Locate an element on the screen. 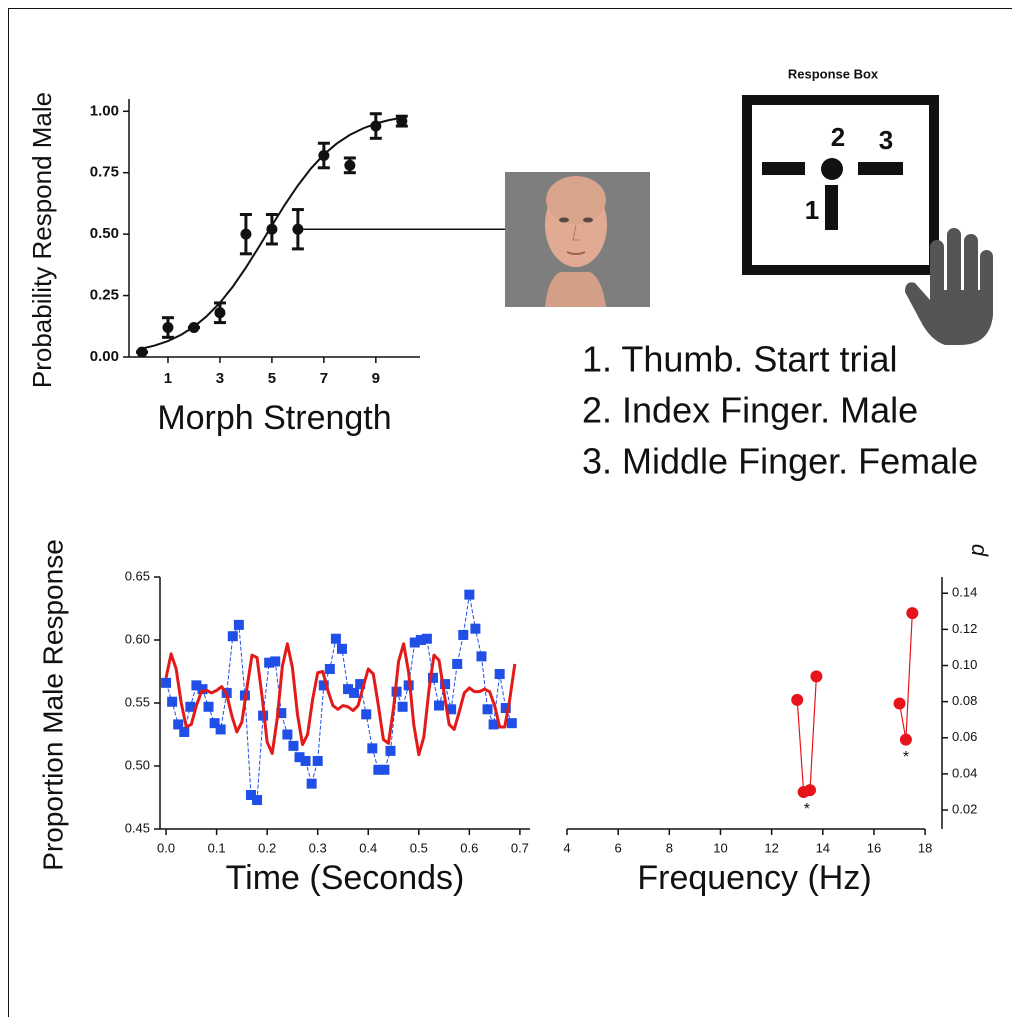  y-tick-label: 0.45 is located at coordinates (137, 827).